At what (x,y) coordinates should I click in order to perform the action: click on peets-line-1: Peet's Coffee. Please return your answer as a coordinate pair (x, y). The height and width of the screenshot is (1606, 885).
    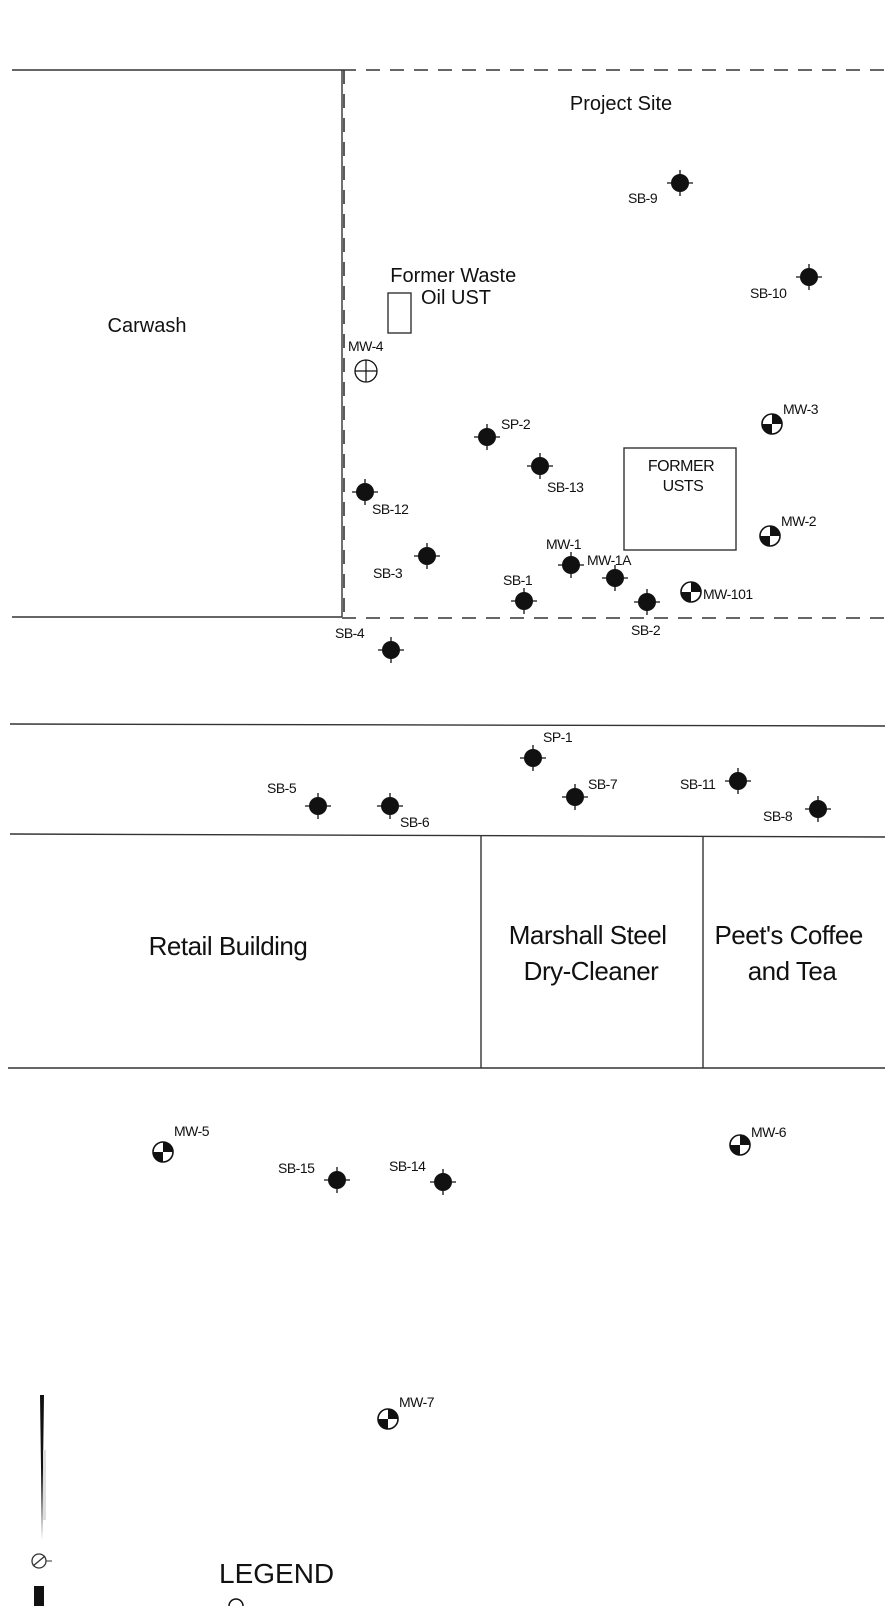
    Looking at the image, I should click on (788, 935).